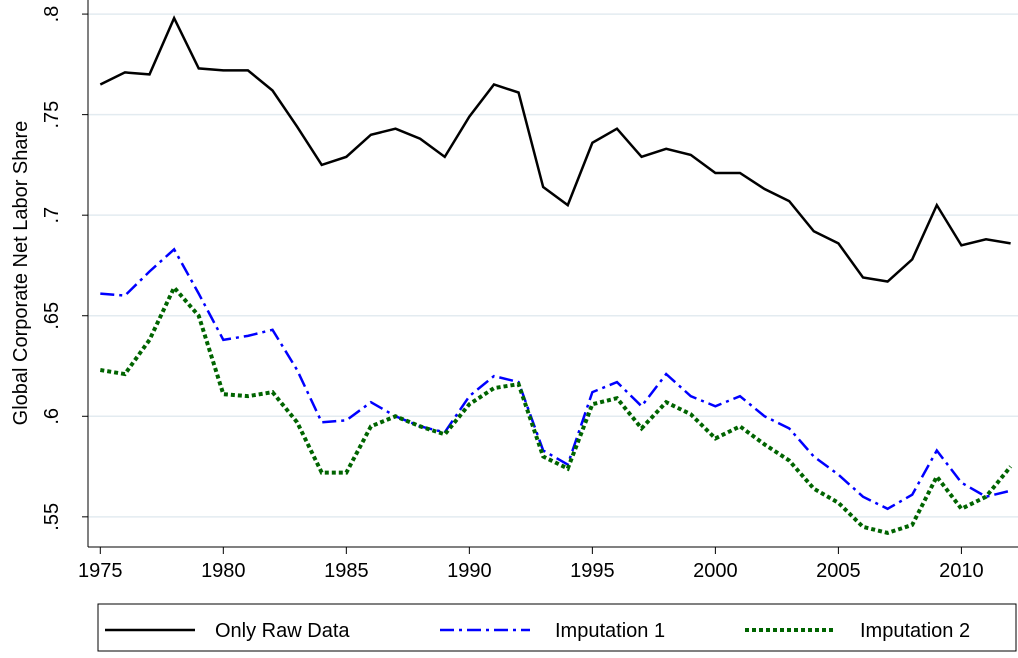  What do you see at coordinates (610, 631) in the screenshot?
I see `legend-label: Imputation 1` at bounding box center [610, 631].